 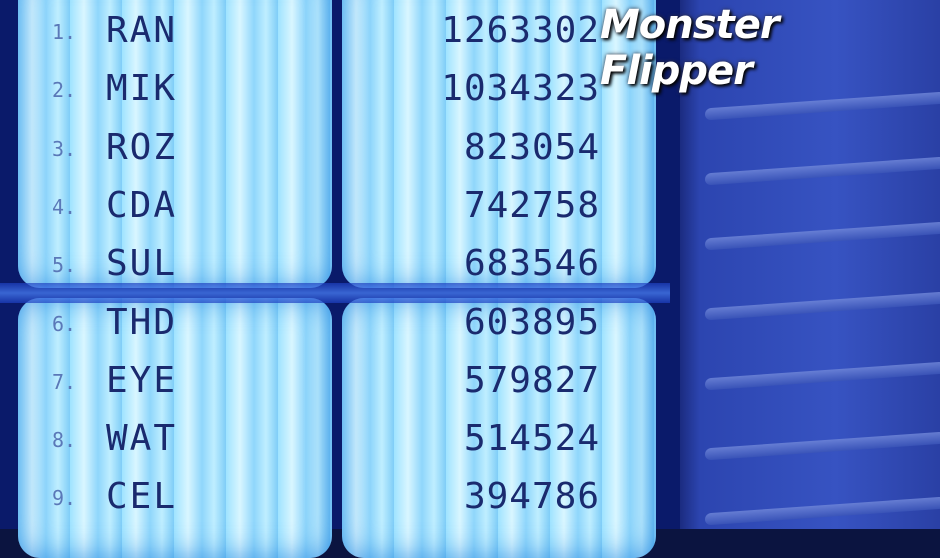 What do you see at coordinates (531, 264) in the screenshot?
I see `score: 683546` at bounding box center [531, 264].